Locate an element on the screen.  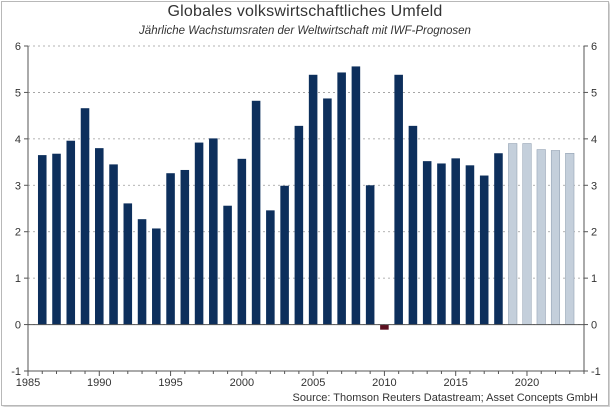
bar-1994 is located at coordinates (156, 276).